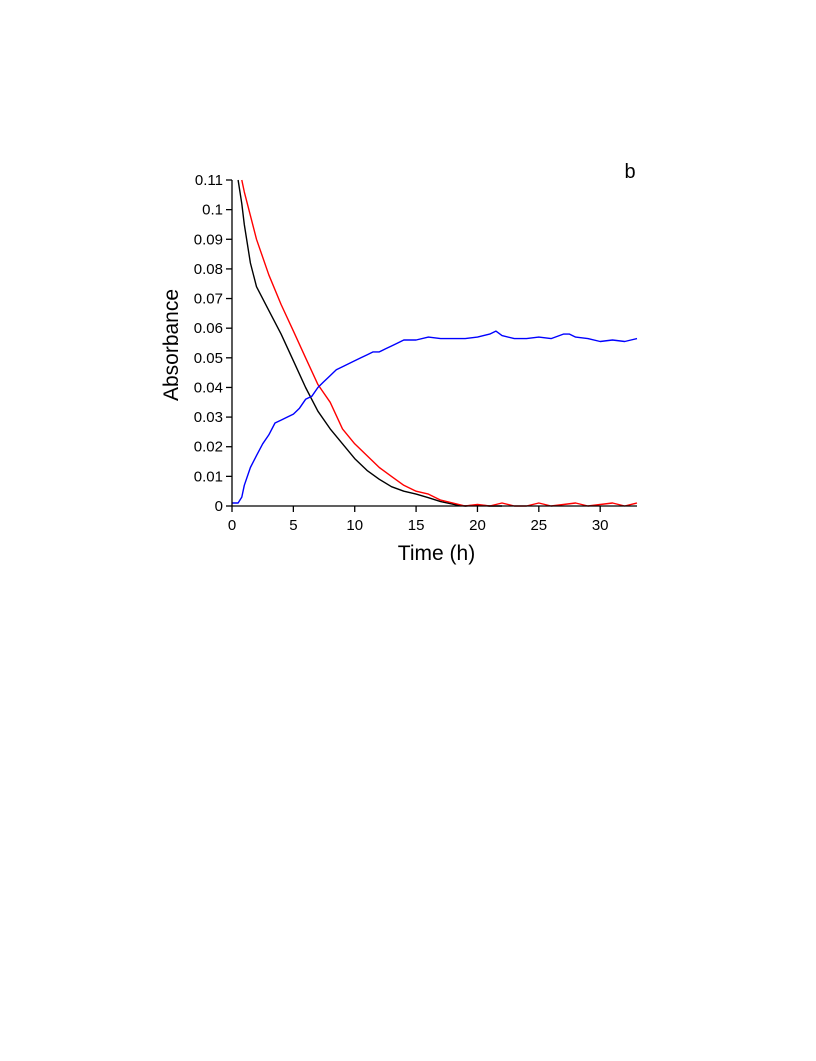  Describe the element at coordinates (208, 269) in the screenshot. I see `y-tick-label: 0.08` at that location.